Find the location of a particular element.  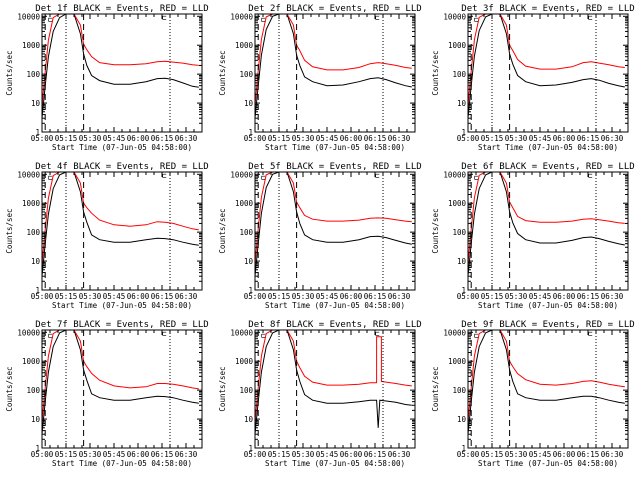

panel-title: Det 8f BLACK = Events, RED = LLD is located at coordinates (334, 325).